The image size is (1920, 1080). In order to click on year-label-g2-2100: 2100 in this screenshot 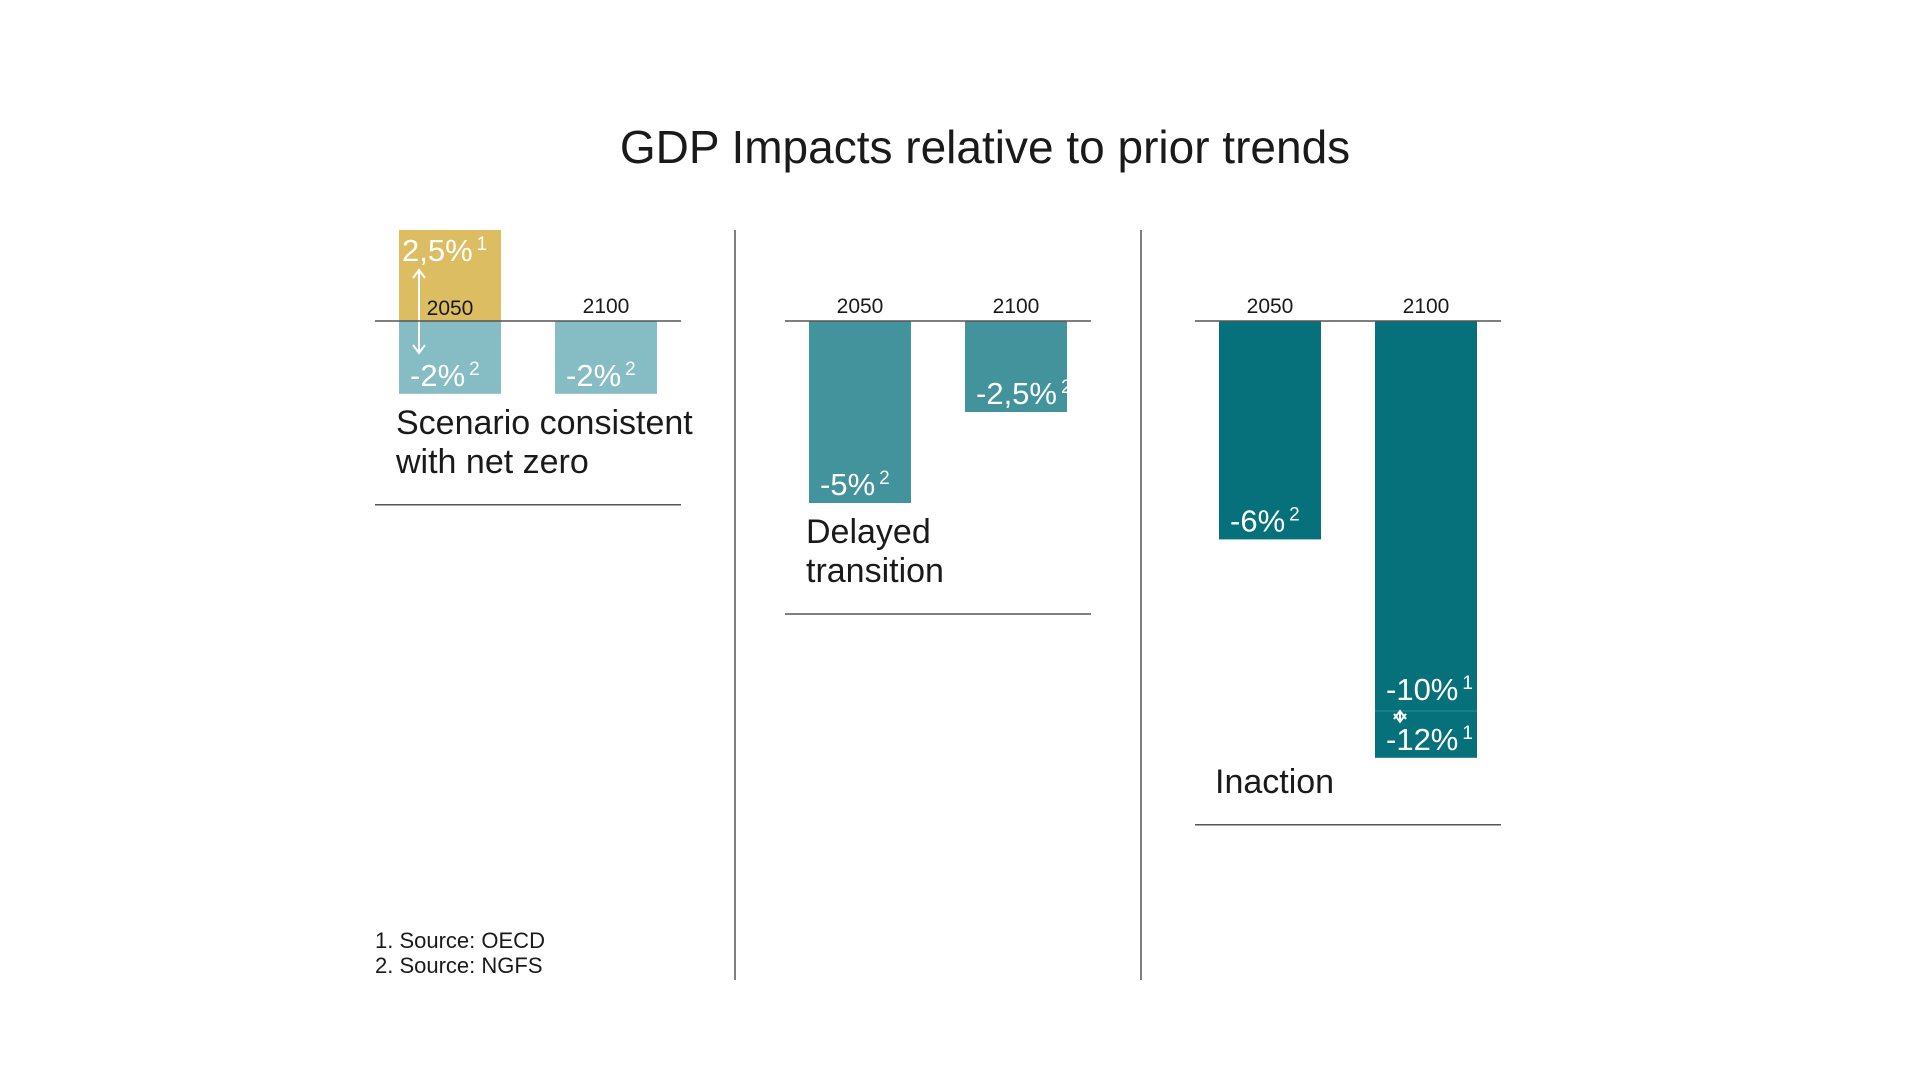, I will do `click(1426, 306)`.